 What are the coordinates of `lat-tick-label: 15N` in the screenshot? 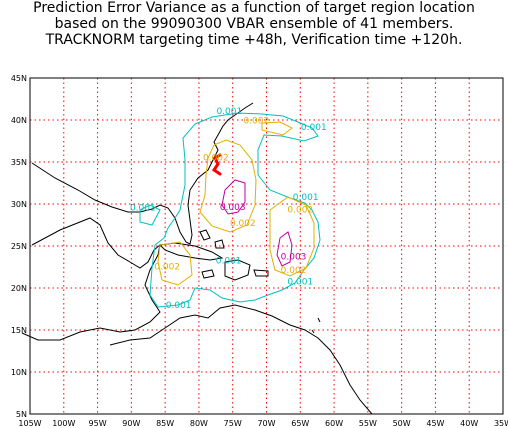 It's located at (19, 330).